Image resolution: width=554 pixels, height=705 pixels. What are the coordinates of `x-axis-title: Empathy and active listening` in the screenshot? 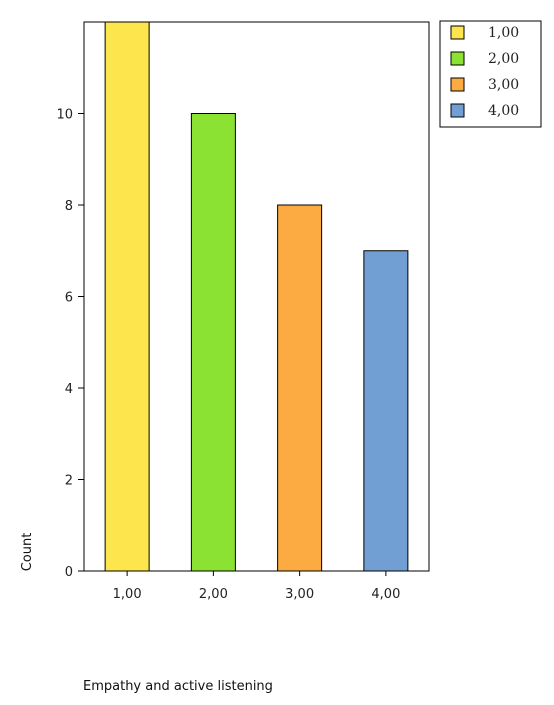 It's located at (178, 686).